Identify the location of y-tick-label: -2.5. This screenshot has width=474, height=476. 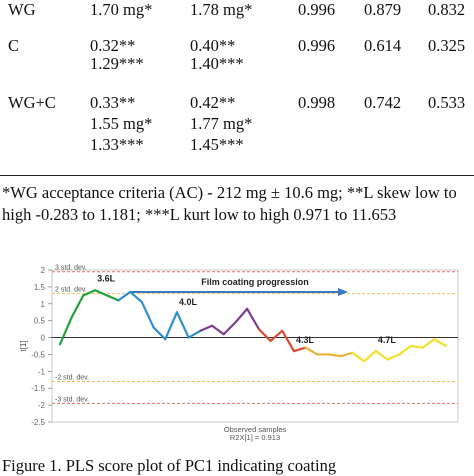
(38, 422).